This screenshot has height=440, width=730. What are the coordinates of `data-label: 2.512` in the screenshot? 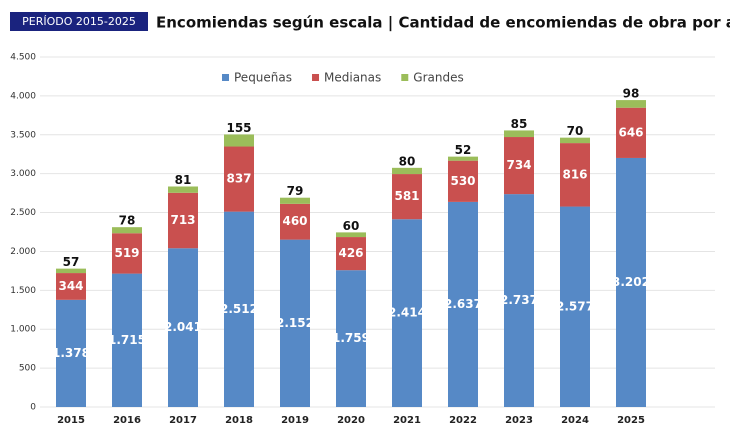 It's located at (239, 309).